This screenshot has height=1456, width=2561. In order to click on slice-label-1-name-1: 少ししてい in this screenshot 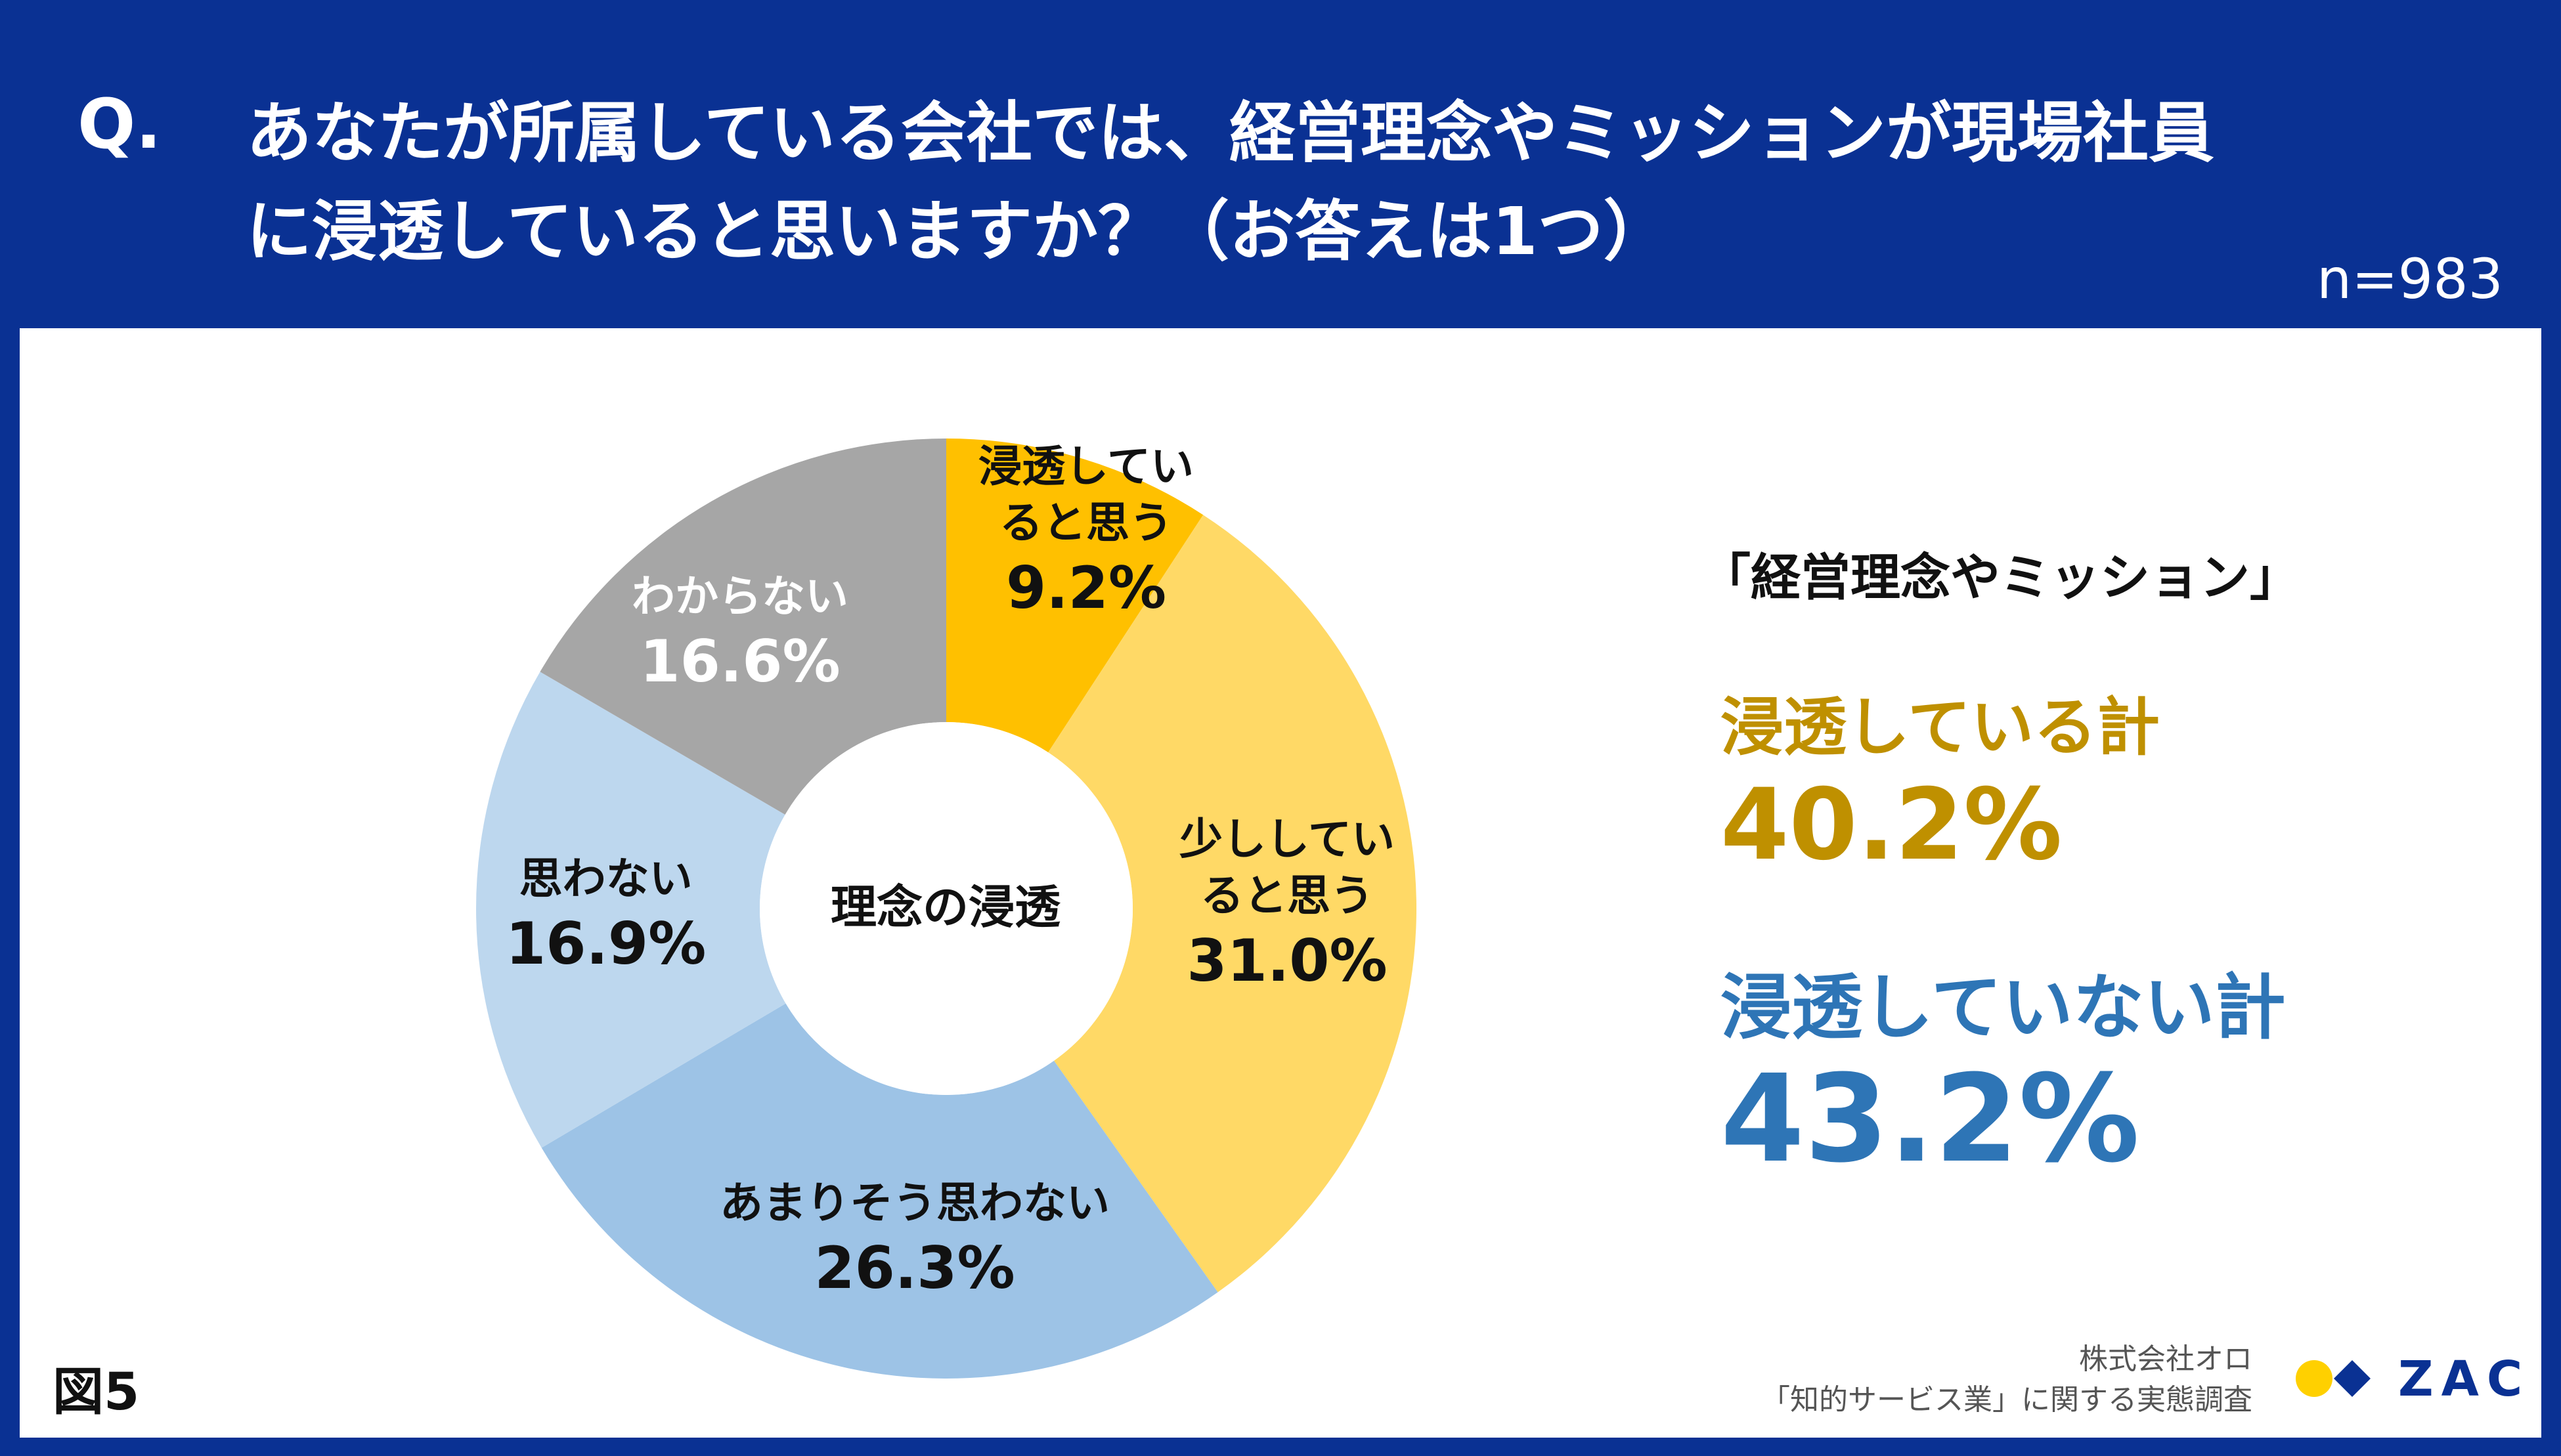, I will do `click(1287, 839)`.